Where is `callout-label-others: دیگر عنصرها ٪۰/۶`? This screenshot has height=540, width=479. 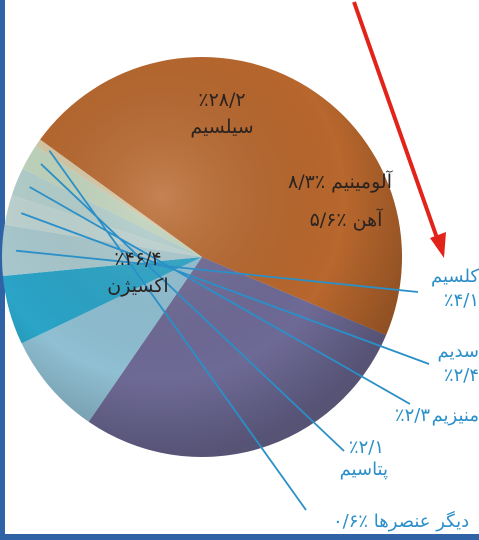
callout-label-others: دیگر عنصرها ٪۰/۶ is located at coordinates (401, 521).